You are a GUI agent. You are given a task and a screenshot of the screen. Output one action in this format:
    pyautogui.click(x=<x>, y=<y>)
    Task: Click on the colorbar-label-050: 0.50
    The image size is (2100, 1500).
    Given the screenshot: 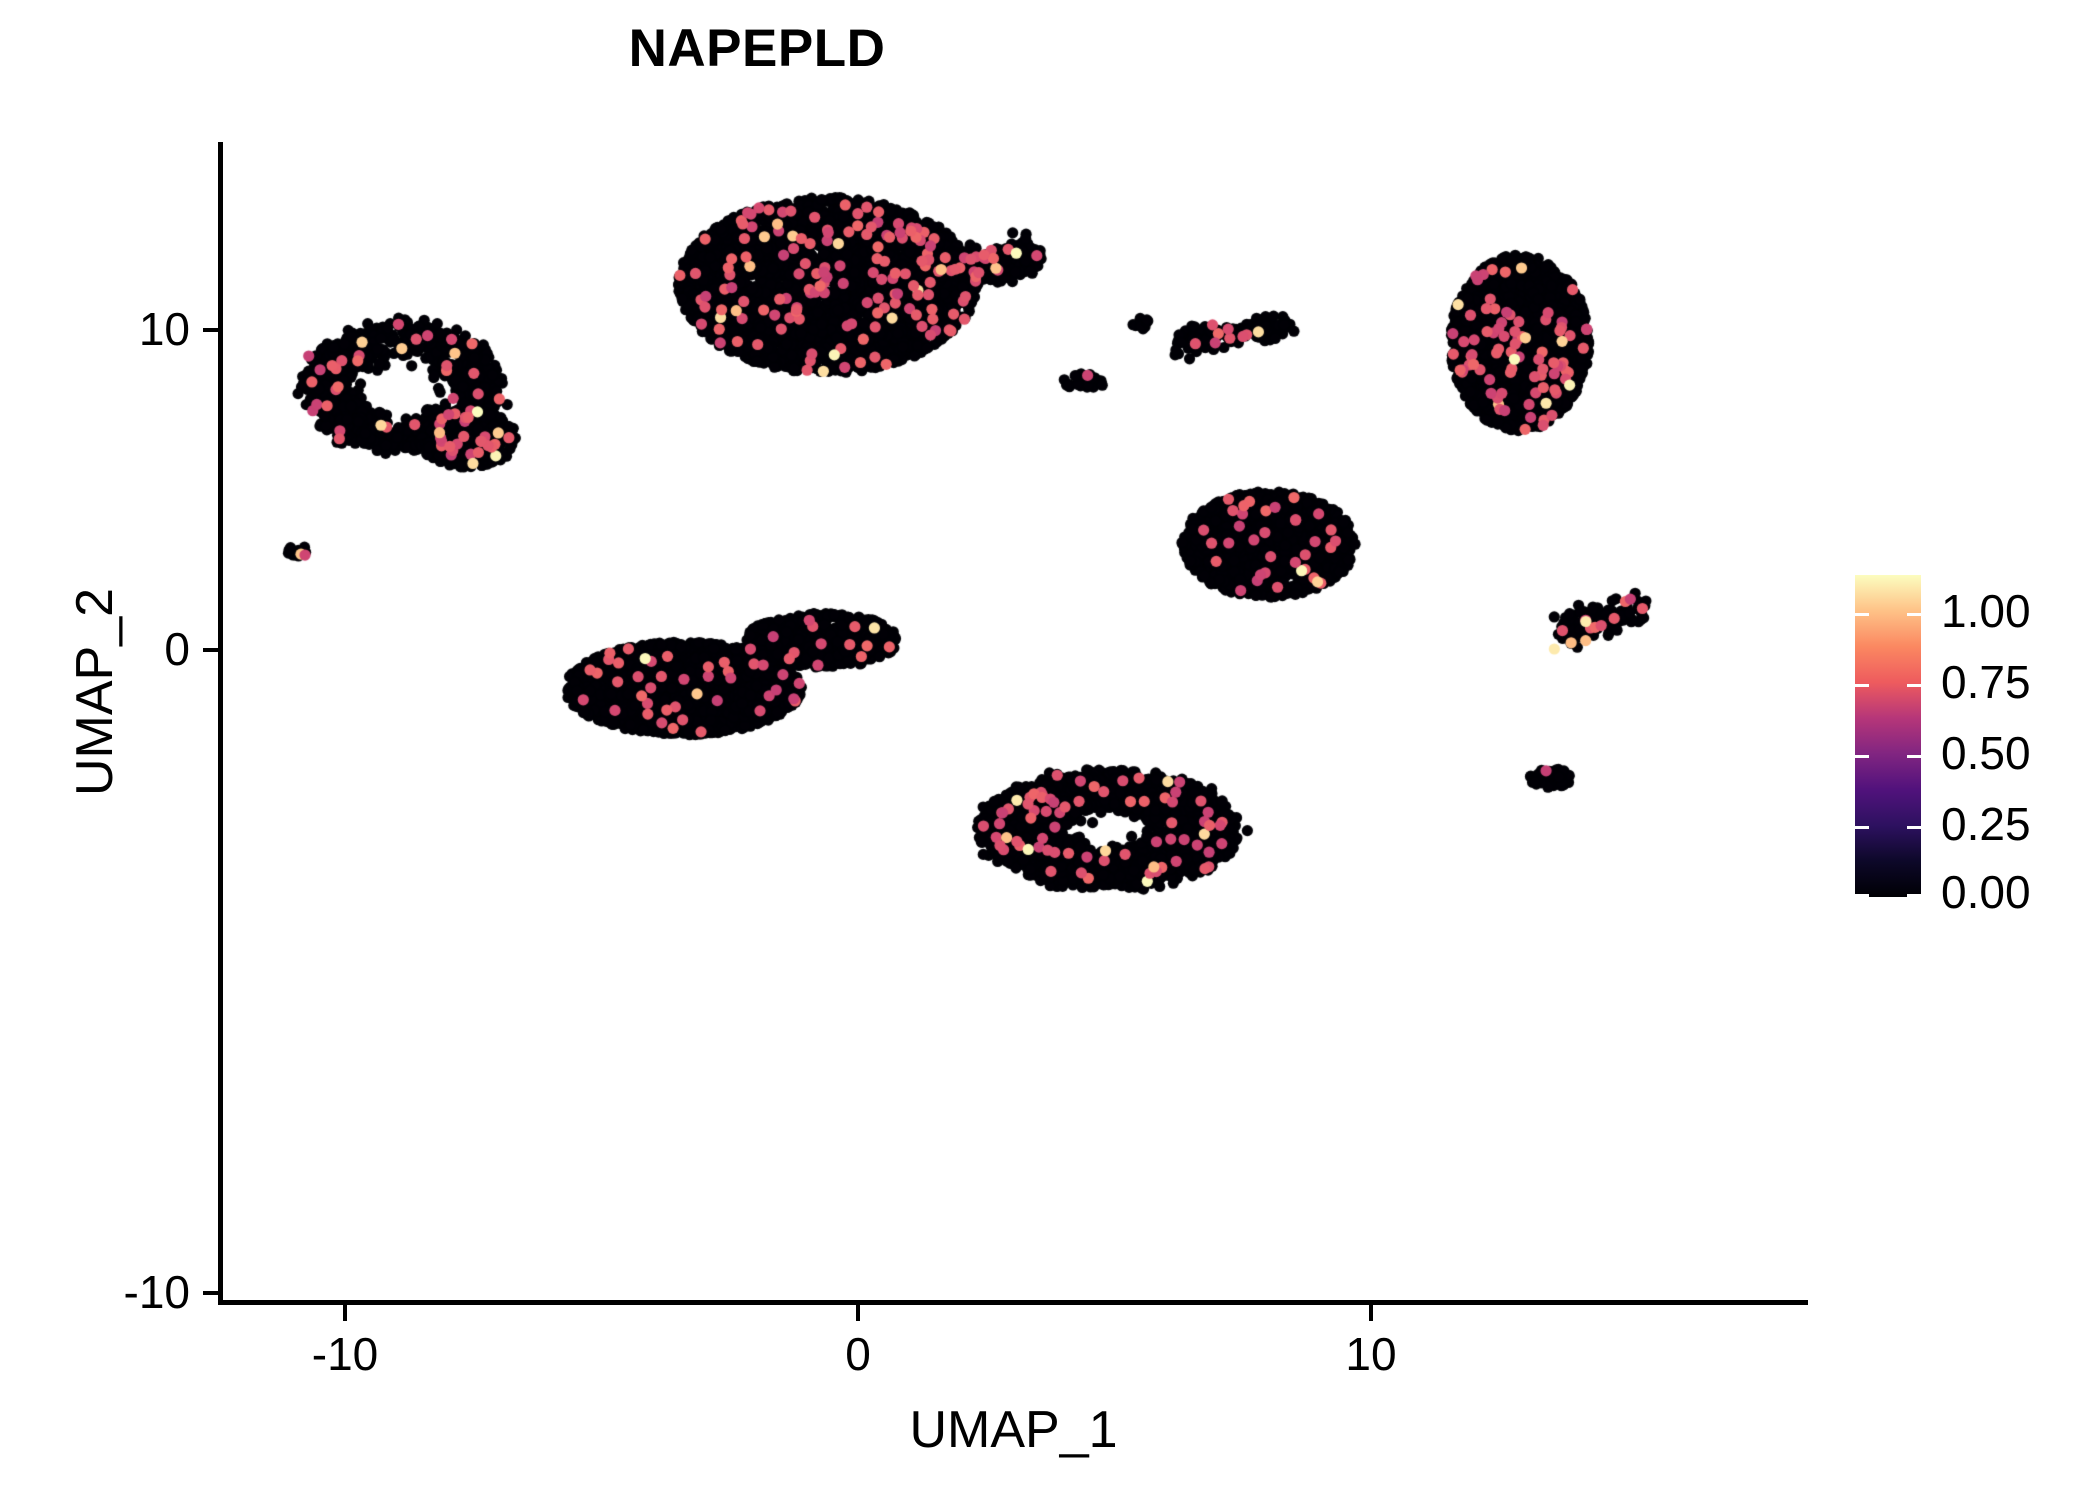 What is the action you would take?
    pyautogui.click(x=1986, y=753)
    